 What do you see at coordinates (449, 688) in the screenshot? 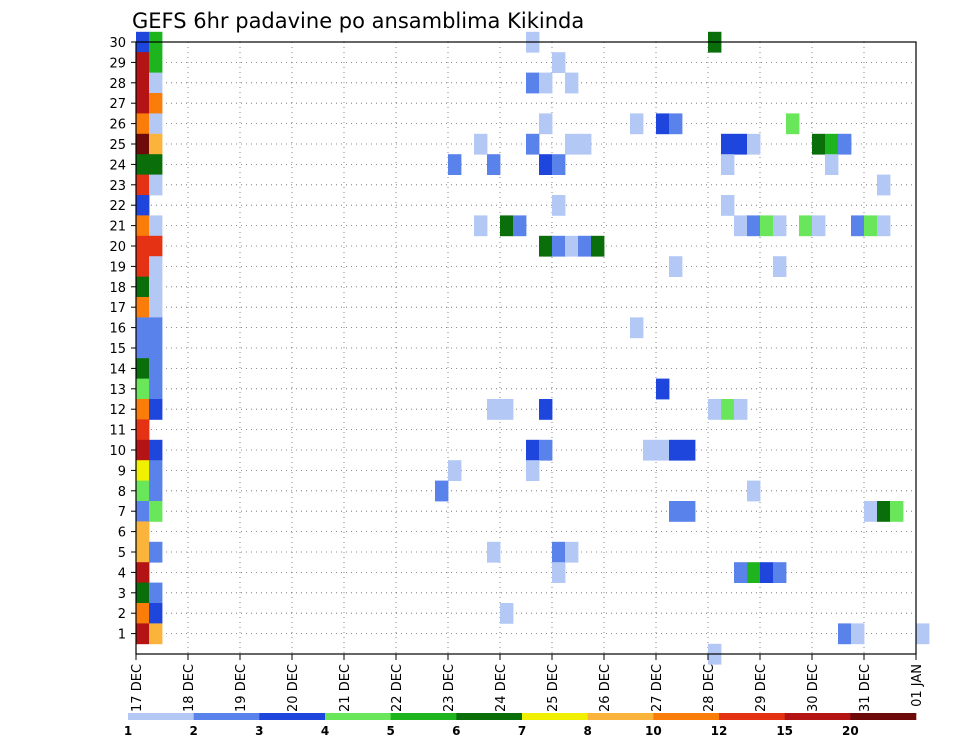
I see `x-tick-label: 23 DEC` at bounding box center [449, 688].